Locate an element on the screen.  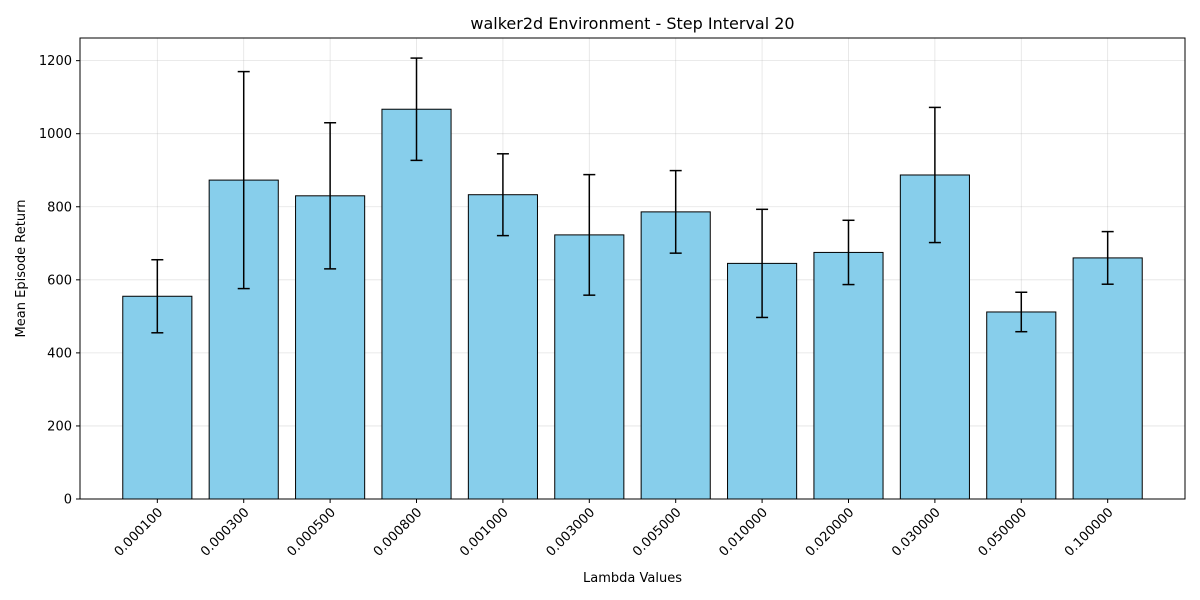
y-axis-ticks: 0 200 400 600 800 1000 1200 is located at coordinates (59, 281).